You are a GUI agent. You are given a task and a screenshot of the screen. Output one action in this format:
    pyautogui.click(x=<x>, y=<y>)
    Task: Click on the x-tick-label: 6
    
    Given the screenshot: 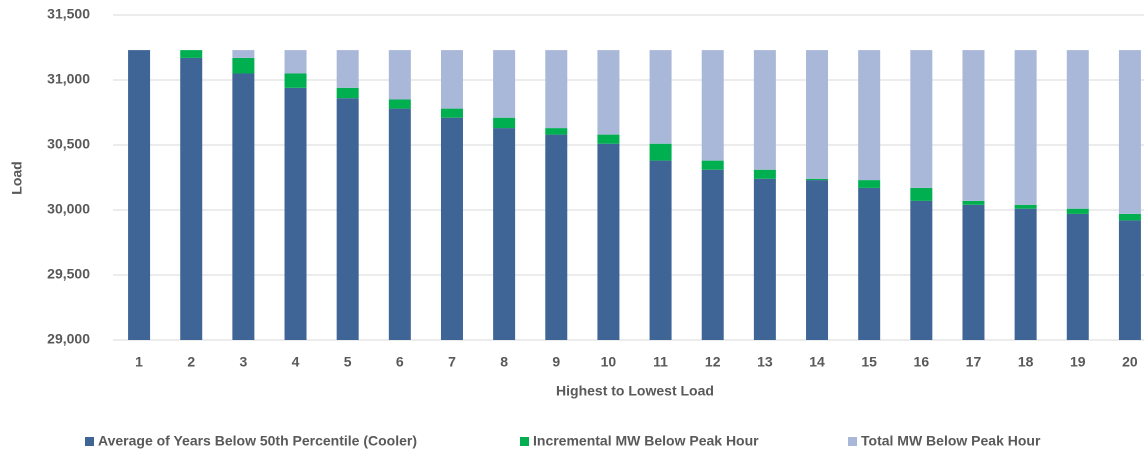 What is the action you would take?
    pyautogui.click(x=400, y=362)
    